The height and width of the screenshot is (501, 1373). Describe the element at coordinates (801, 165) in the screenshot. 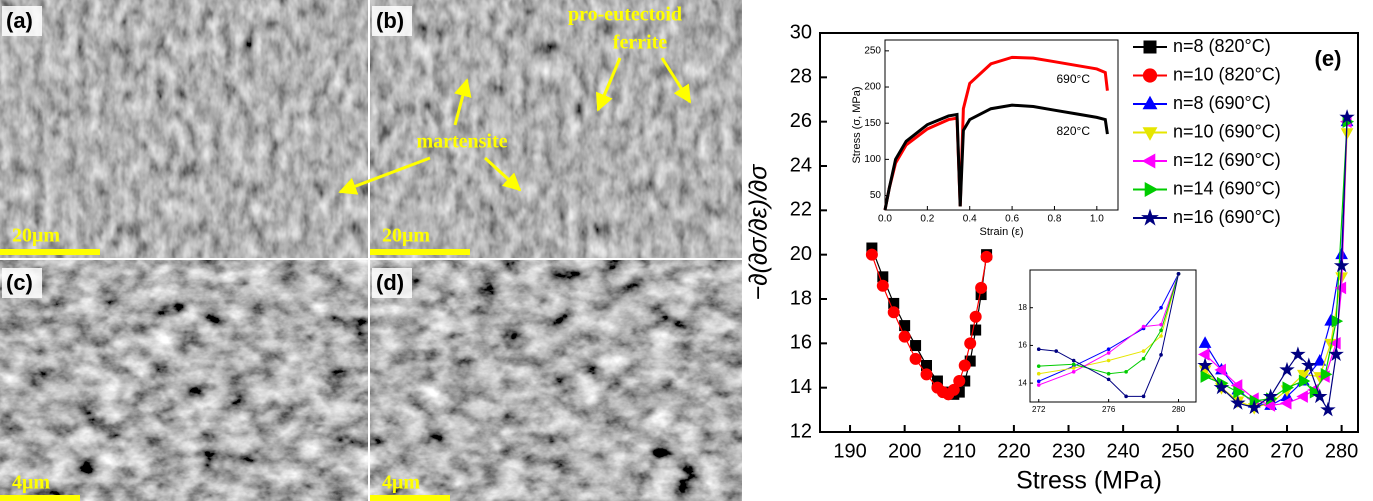

I see `y-tick-label: 24` at that location.